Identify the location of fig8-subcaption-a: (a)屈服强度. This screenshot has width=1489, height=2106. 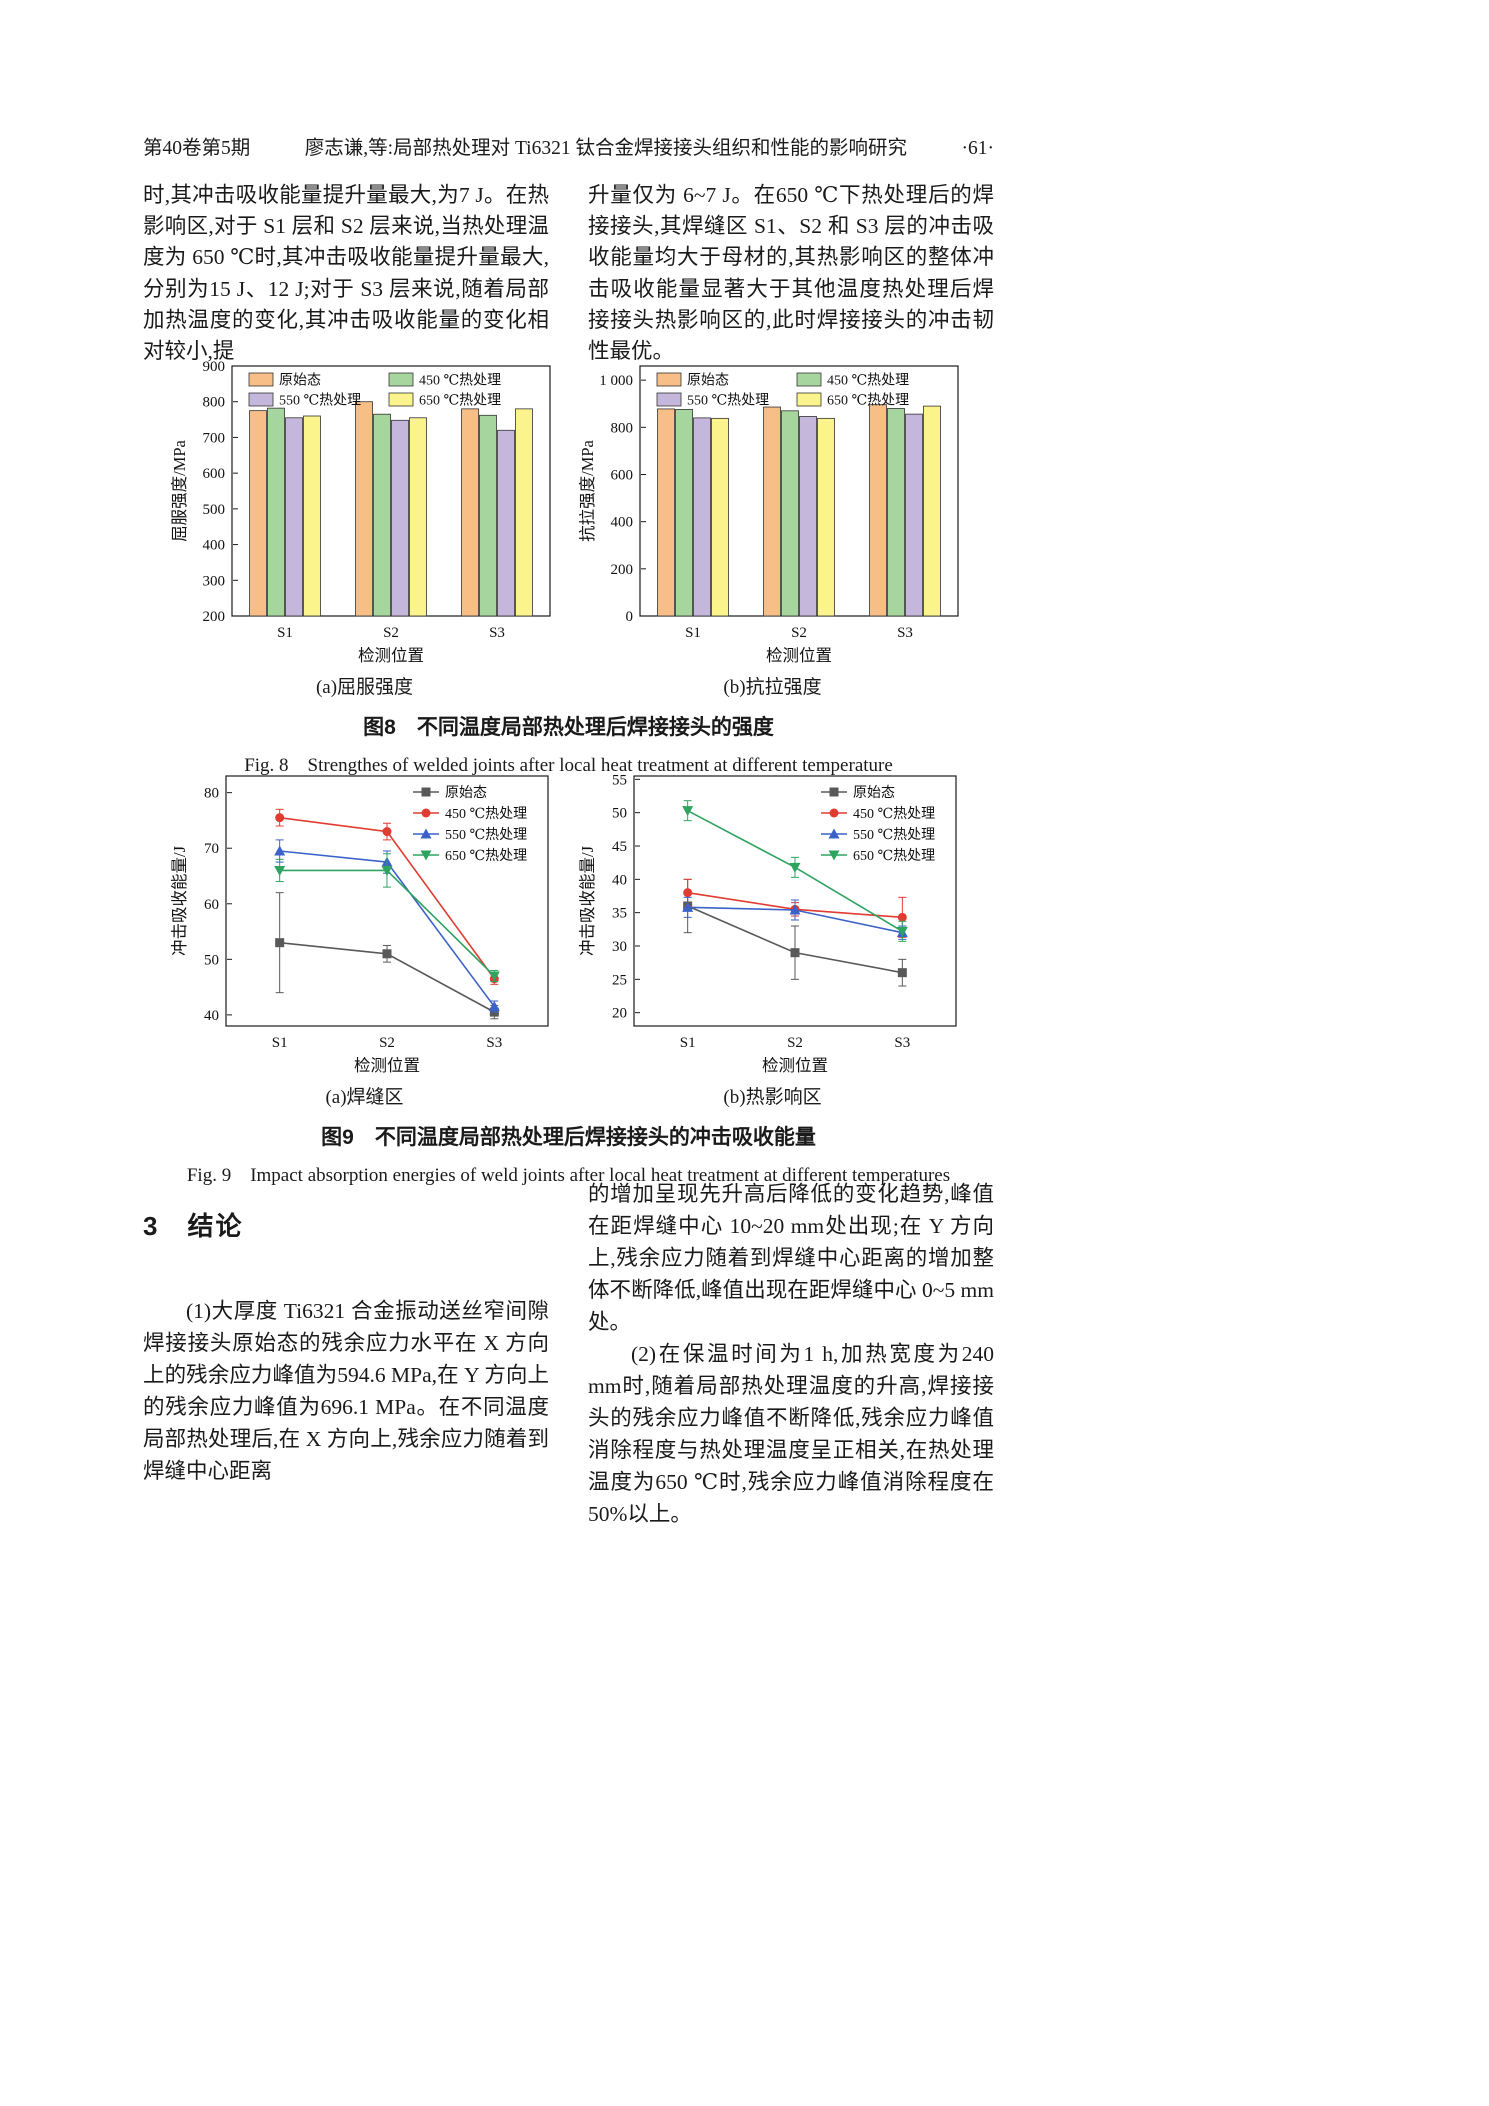
(364, 687).